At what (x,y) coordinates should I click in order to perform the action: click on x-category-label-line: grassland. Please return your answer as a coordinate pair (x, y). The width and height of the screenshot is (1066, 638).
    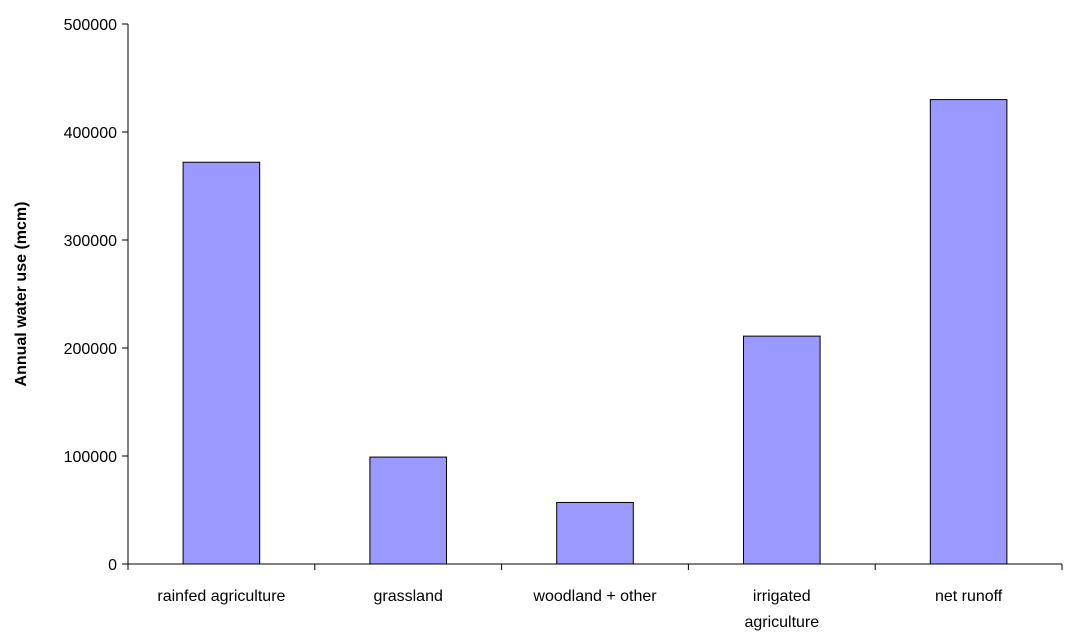
    Looking at the image, I should click on (408, 596).